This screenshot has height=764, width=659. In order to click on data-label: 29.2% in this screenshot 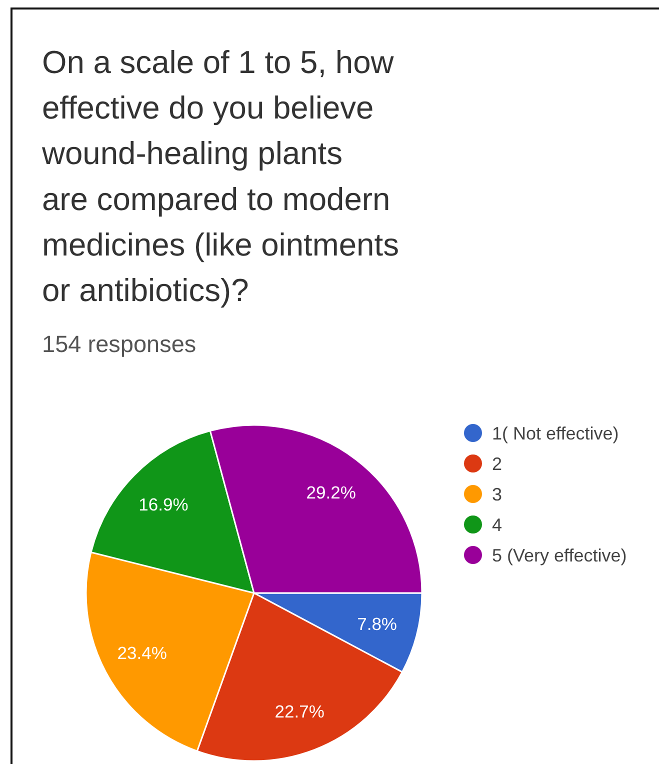, I will do `click(331, 492)`.